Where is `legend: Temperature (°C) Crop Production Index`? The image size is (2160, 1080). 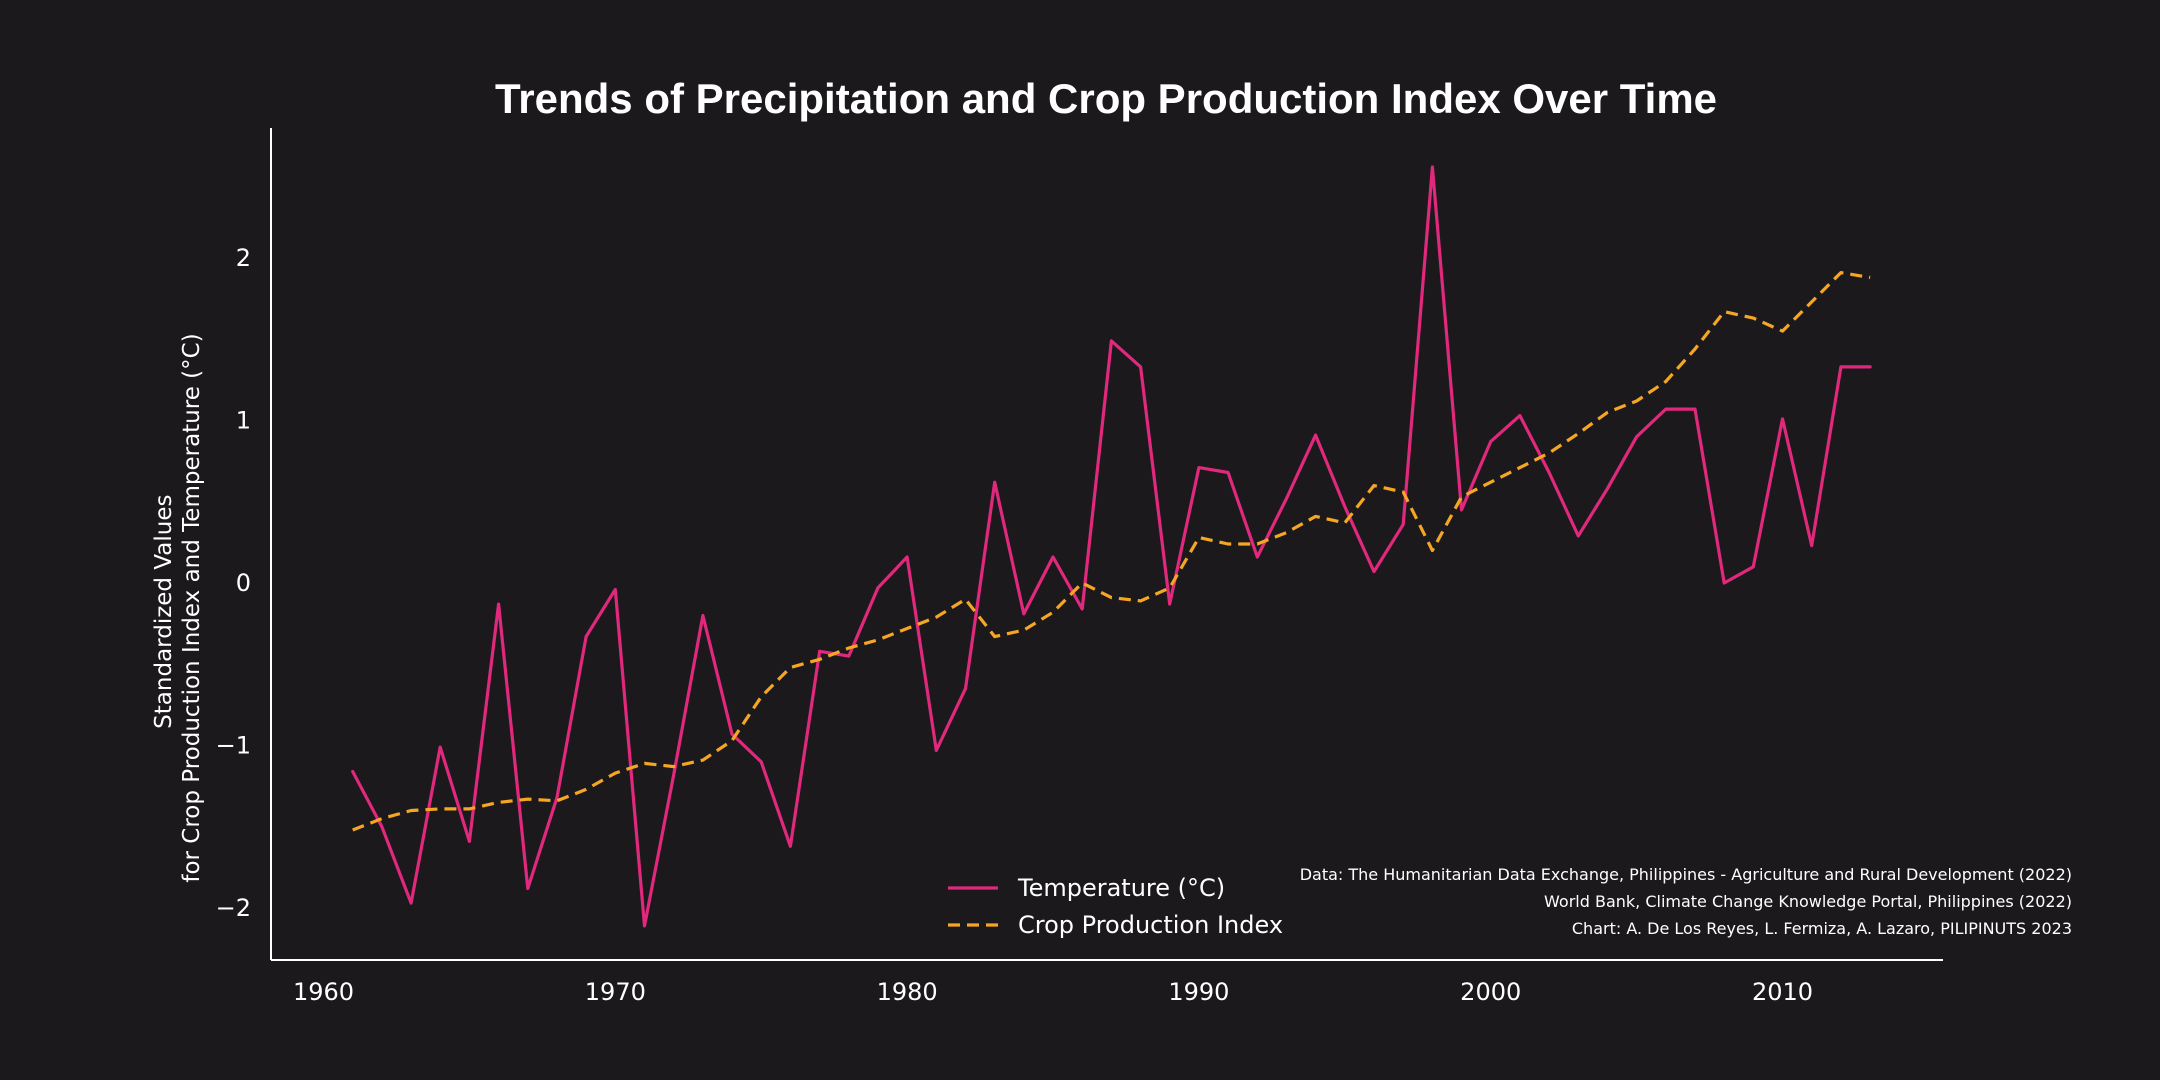
legend: Temperature (°C) Crop Production Index is located at coordinates (1115, 906).